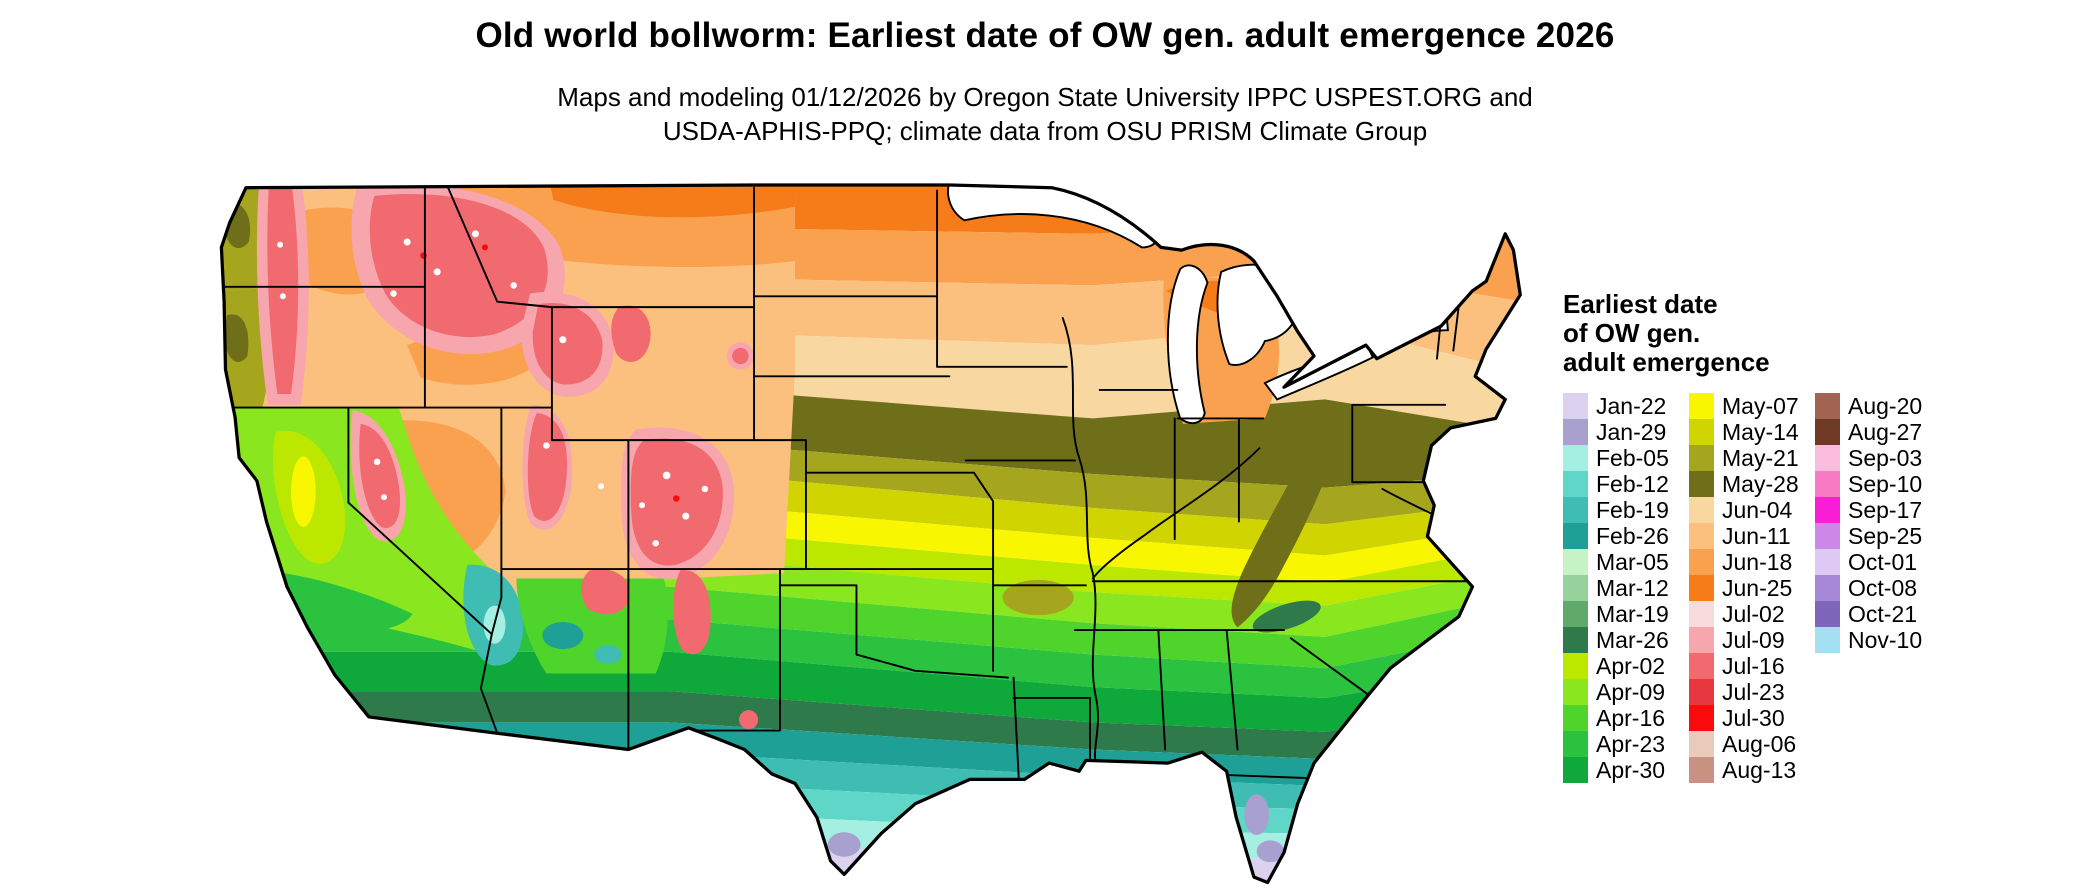 This screenshot has width=2100, height=892. What do you see at coordinates (1878, 406) in the screenshot?
I see `legend-item: Aug-20` at bounding box center [1878, 406].